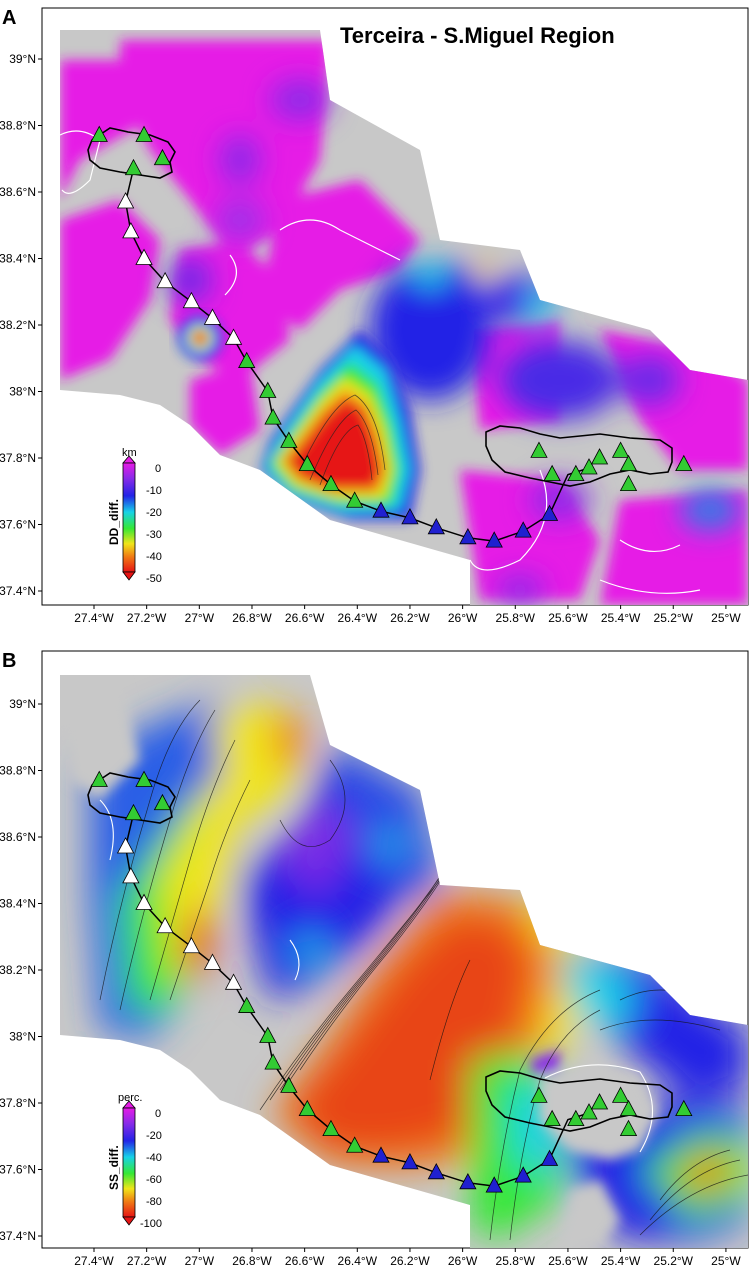 Image resolution: width=754 pixels, height=1270 pixels. I want to click on x-tick-label: 26.4°W, so click(358, 1261).